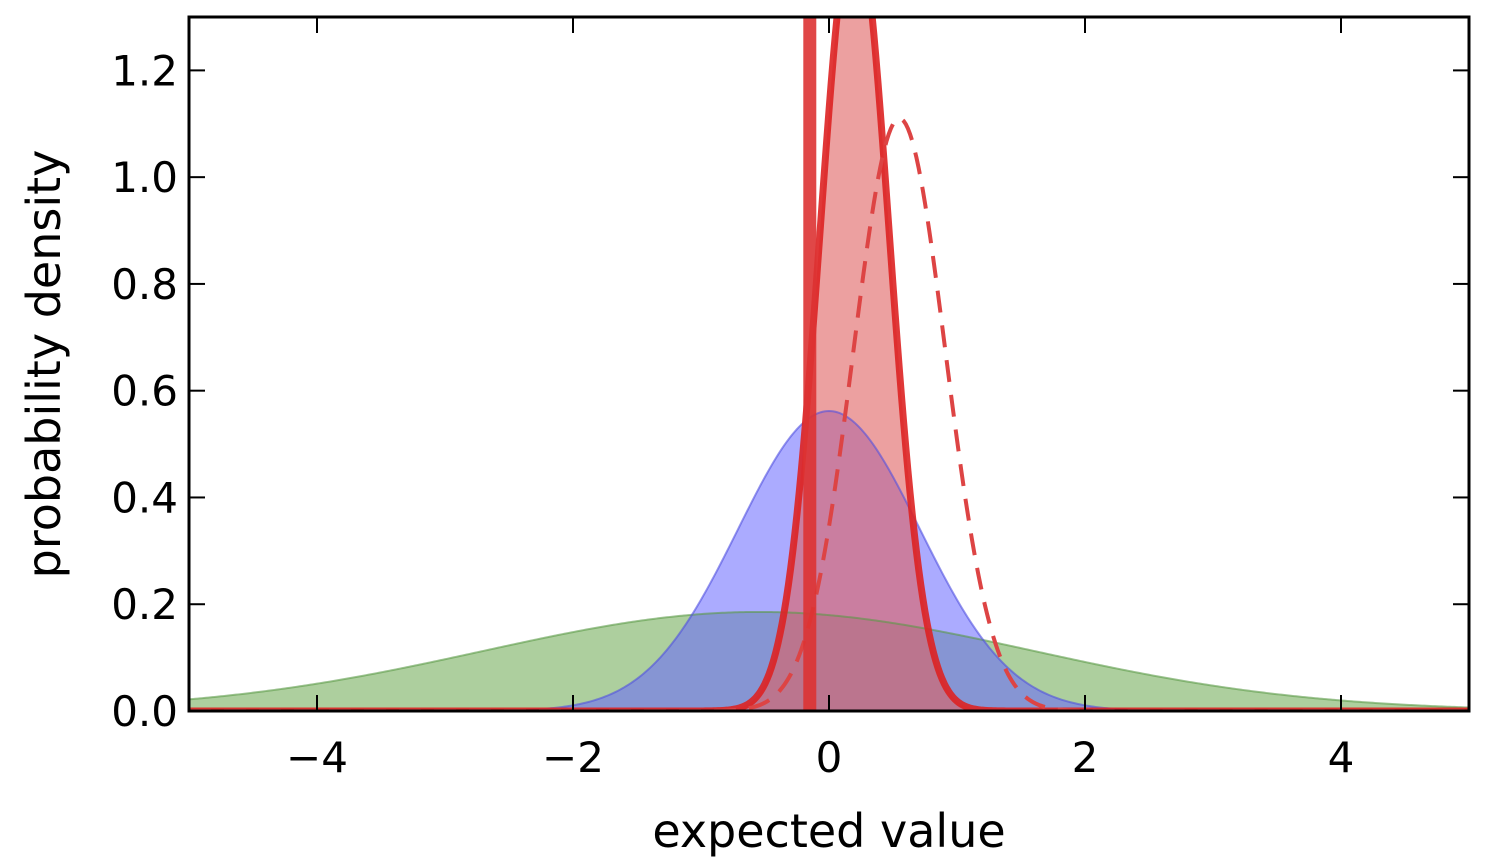 The height and width of the screenshot is (863, 1501). Describe the element at coordinates (44, 364) in the screenshot. I see `y-axis-label: probability density` at that location.